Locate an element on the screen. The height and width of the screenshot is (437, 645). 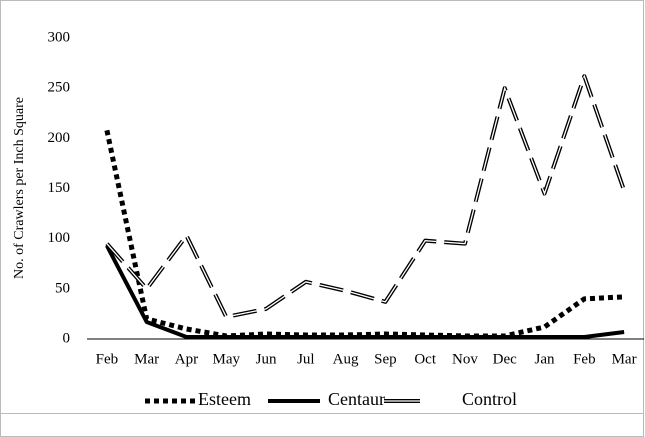
x-tick-label: Apr is located at coordinates (186, 359).